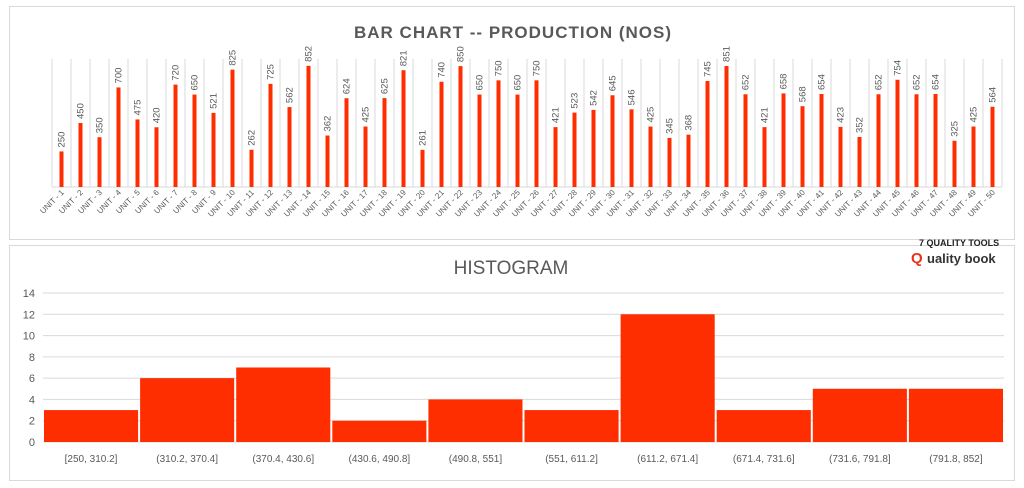  What do you see at coordinates (423, 138) in the screenshot?
I see `bar-chart-data-label: 261` at bounding box center [423, 138].